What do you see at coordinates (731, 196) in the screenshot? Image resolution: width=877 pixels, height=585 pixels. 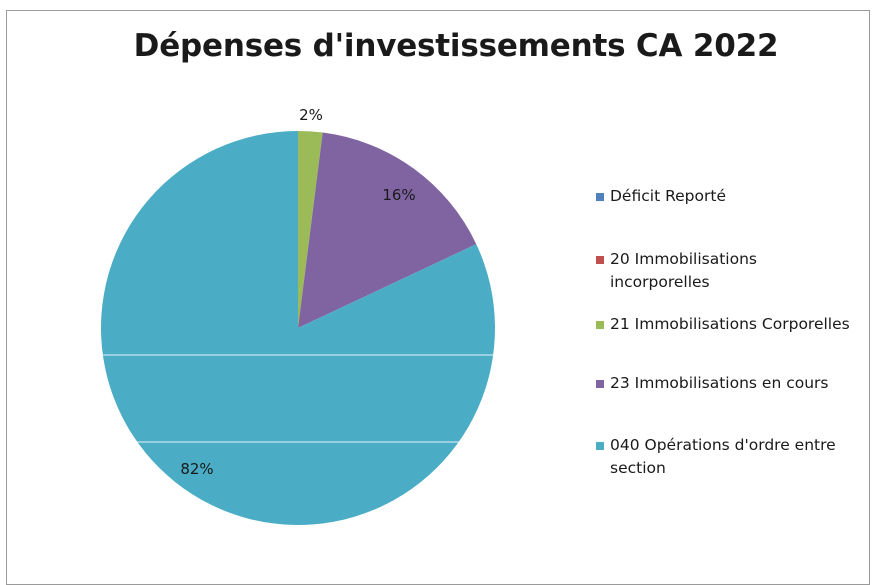 I see `legend-item-deficit-reporte: Déficit Reporté` at bounding box center [731, 196].